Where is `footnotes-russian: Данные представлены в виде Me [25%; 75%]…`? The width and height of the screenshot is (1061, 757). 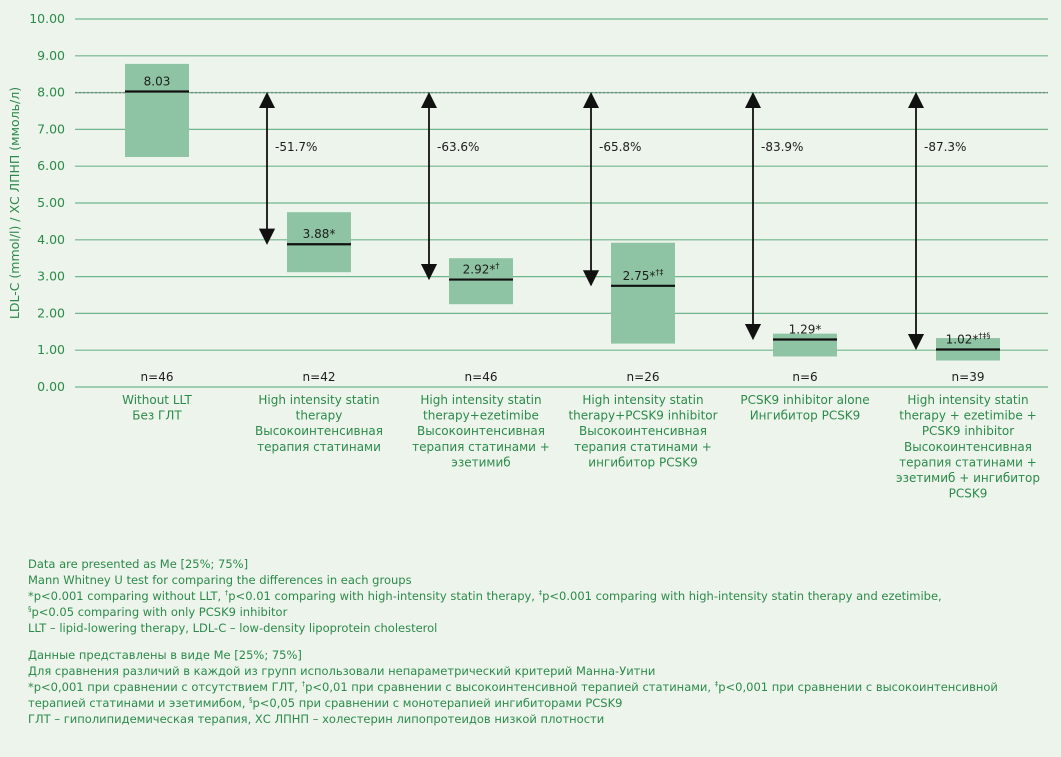 footnotes-russian: Данные представлены в виде Me [25%; 75%]… is located at coordinates (538, 687).